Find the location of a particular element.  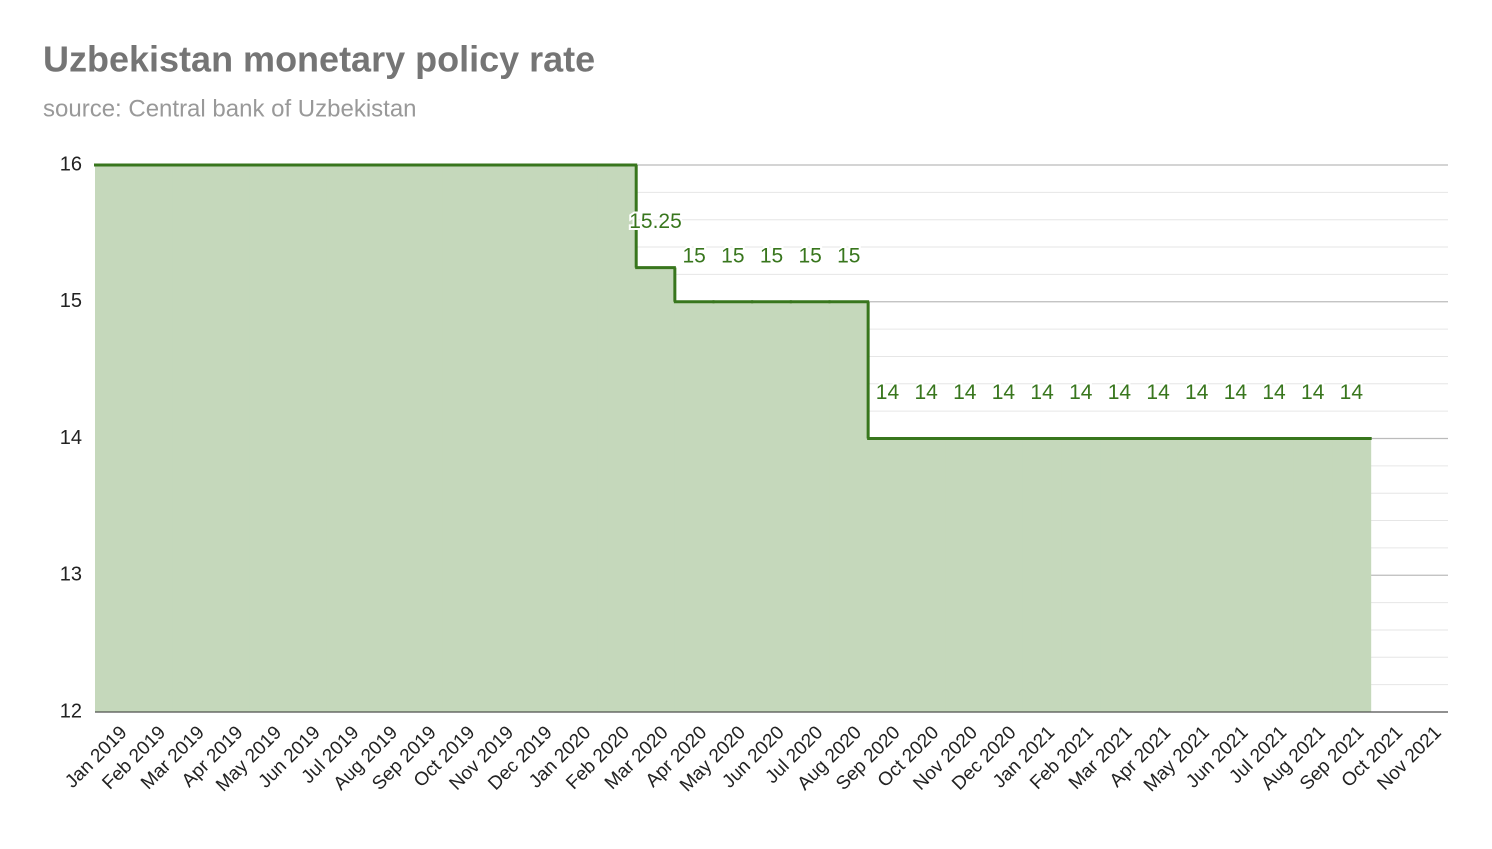

y-tick-label: 13 is located at coordinates (71, 575).